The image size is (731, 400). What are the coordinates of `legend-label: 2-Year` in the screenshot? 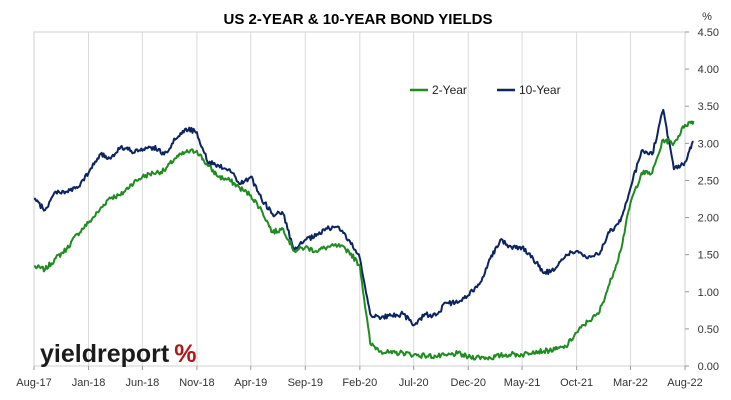 It's located at (449, 90).